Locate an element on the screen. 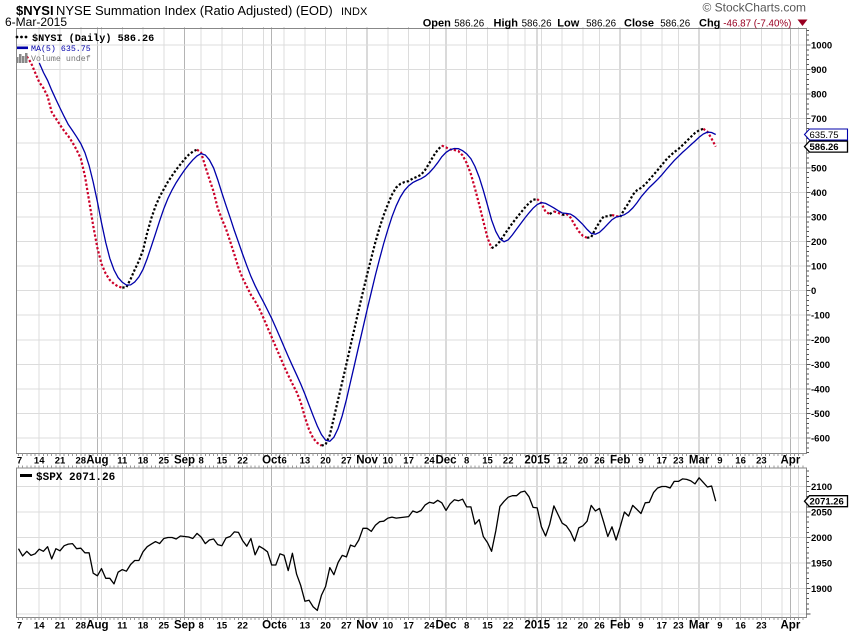 Image resolution: width=850 pixels, height=633 pixels. svg-text: 2100 is located at coordinates (821, 487).